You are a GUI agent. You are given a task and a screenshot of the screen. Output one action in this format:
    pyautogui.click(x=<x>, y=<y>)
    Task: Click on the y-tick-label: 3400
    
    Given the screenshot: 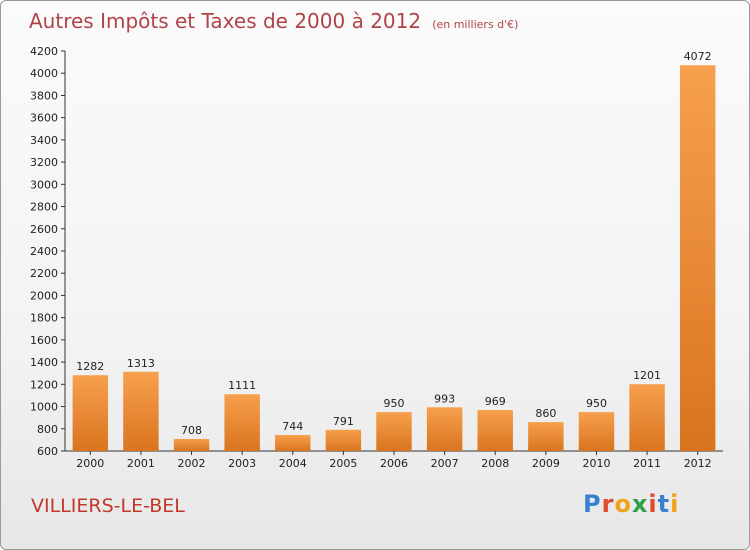 What is the action you would take?
    pyautogui.click(x=44, y=140)
    